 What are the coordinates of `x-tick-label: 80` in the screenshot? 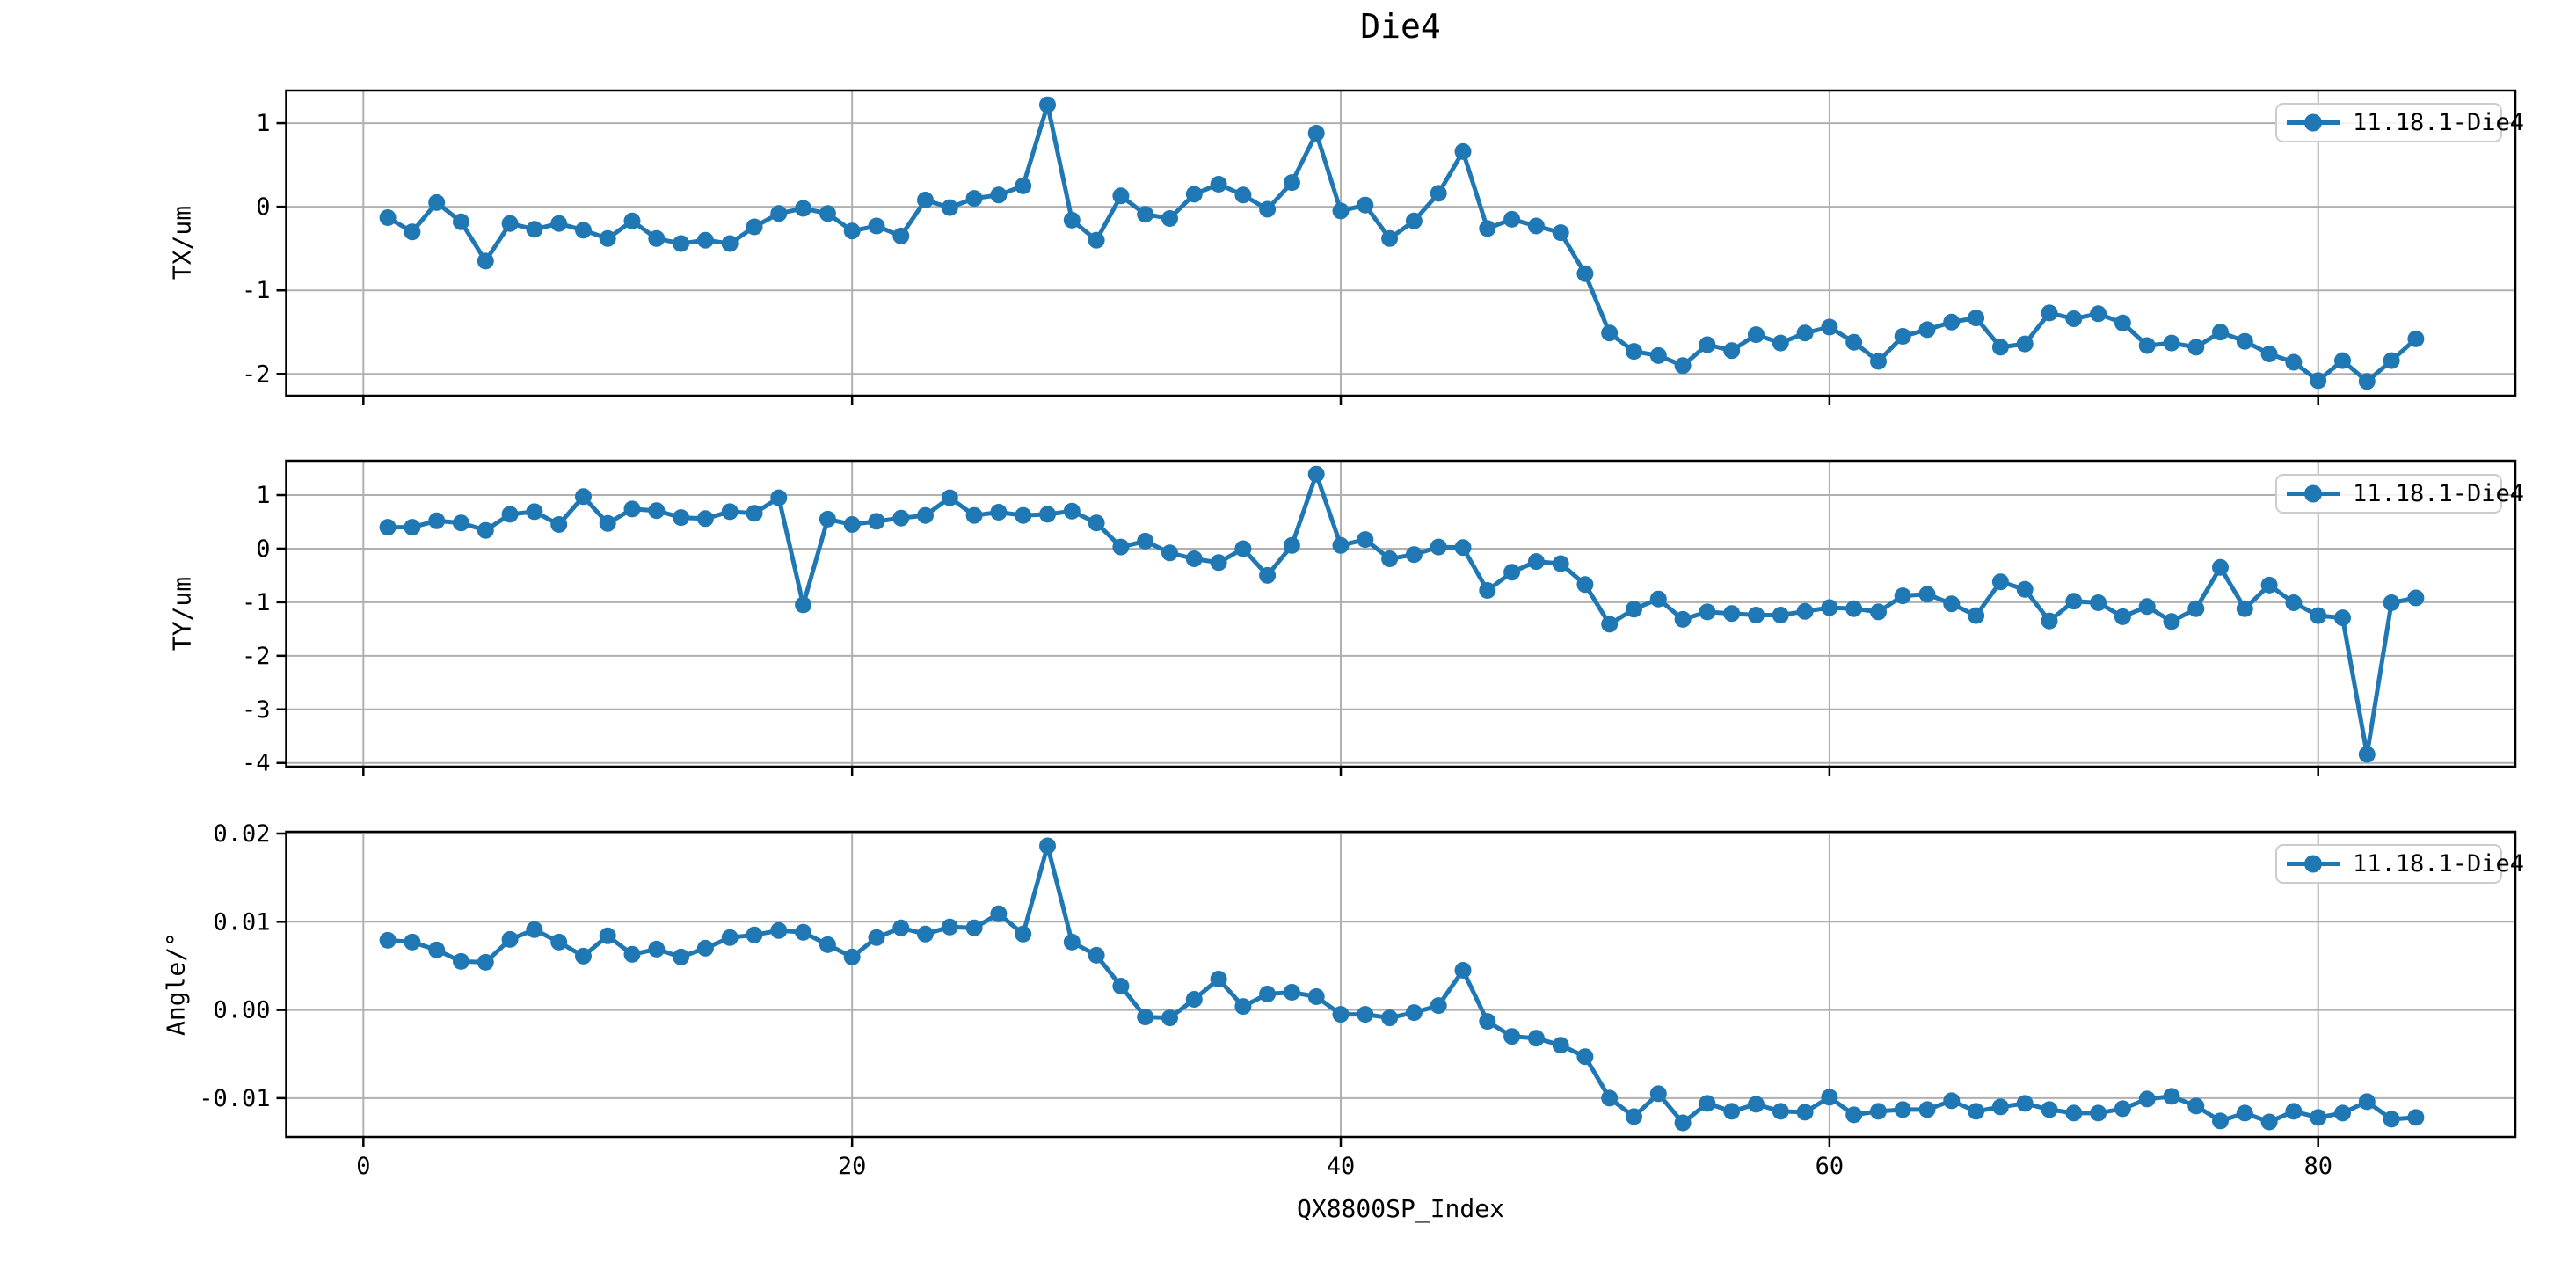 It's located at (2317, 1166).